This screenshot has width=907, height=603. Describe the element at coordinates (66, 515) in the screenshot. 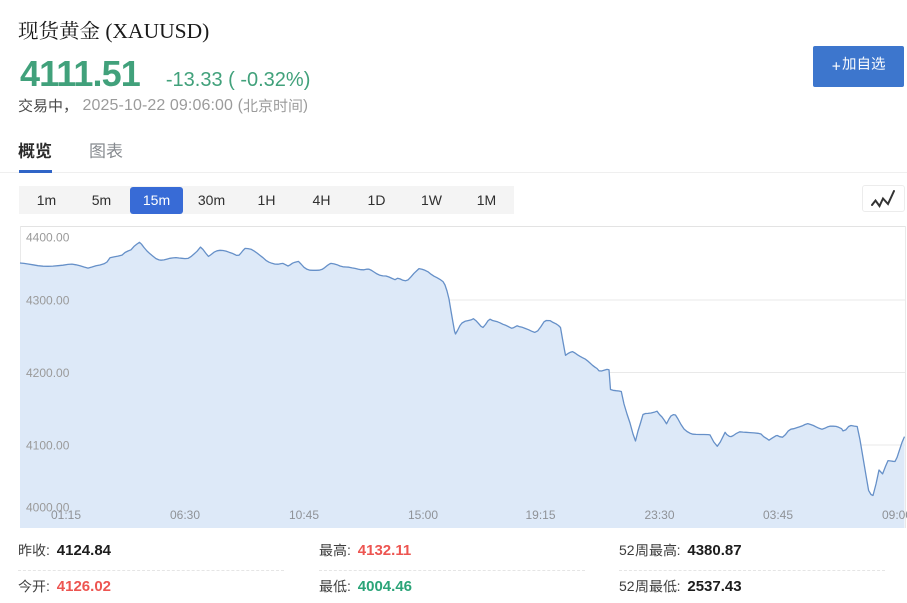

I see `svg-text: 01:15` at that location.